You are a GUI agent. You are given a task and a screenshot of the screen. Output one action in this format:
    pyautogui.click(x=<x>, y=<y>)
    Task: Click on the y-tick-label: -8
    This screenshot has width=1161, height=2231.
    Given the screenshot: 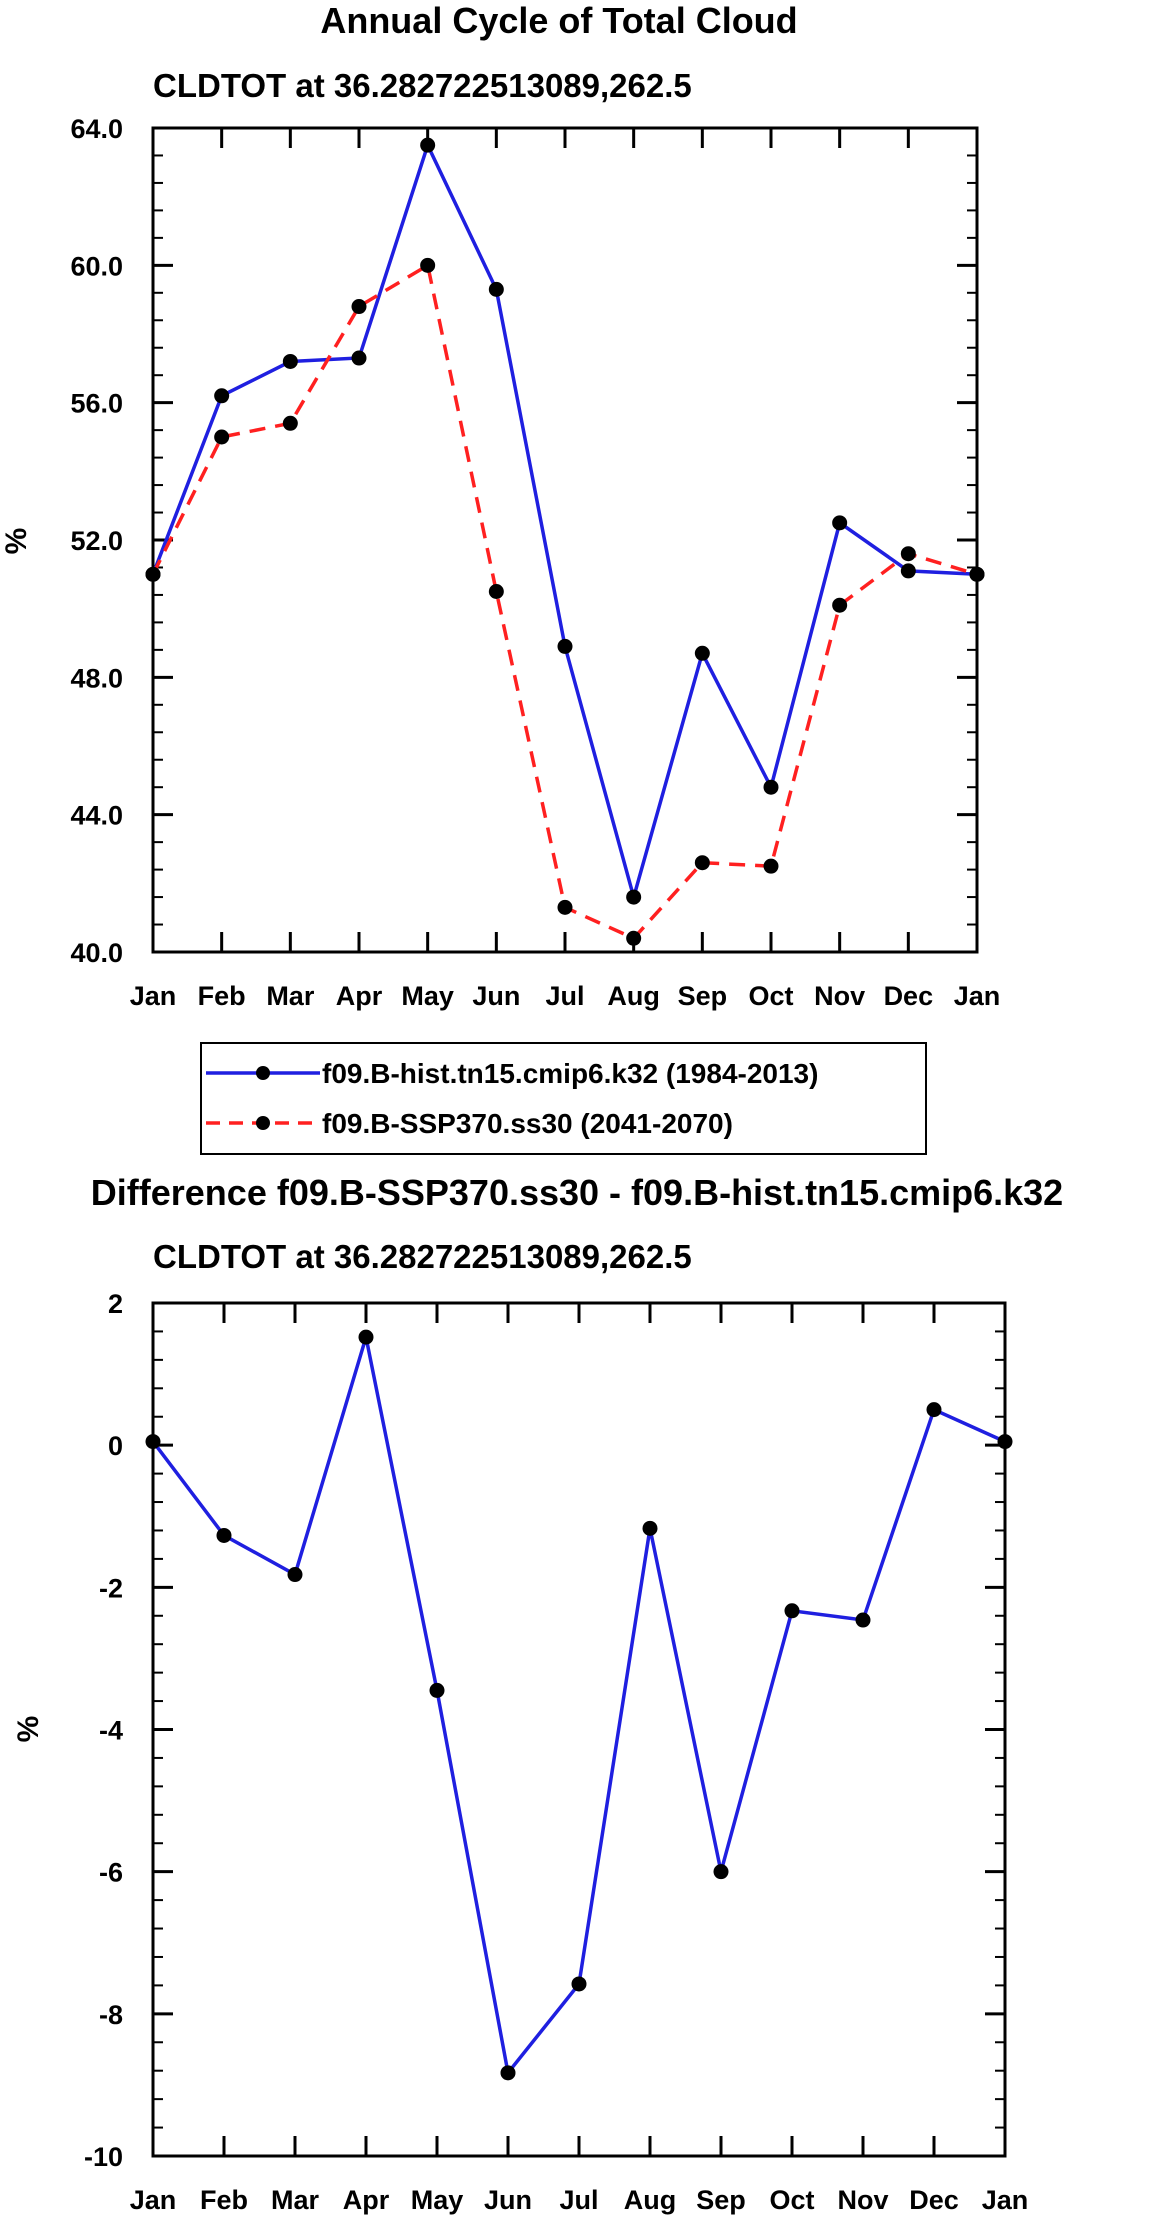 What is the action you would take?
    pyautogui.click(x=111, y=2015)
    